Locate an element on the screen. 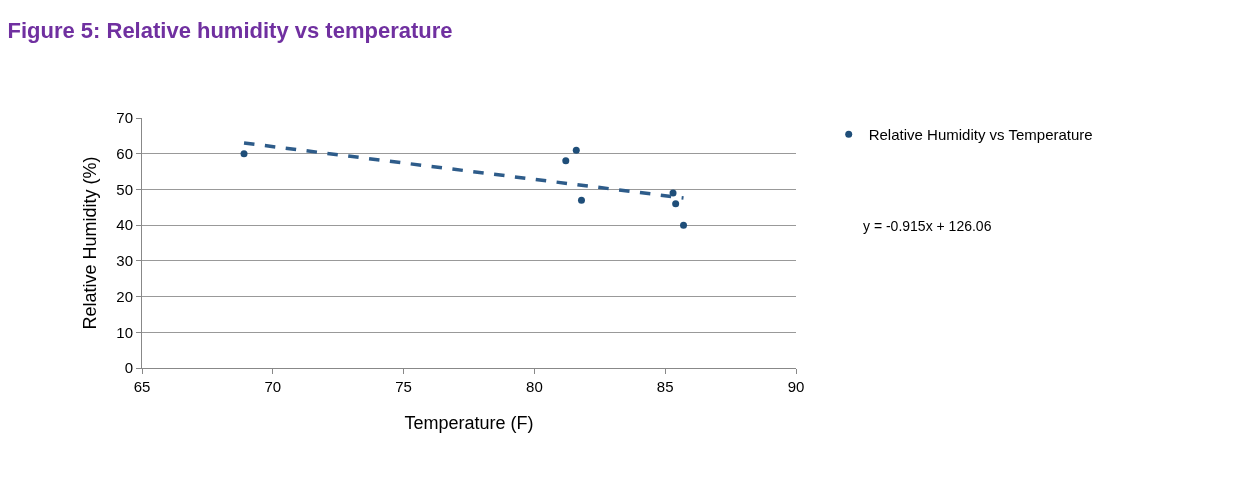  x-axis-title: Temperature (F) is located at coordinates (469, 423).